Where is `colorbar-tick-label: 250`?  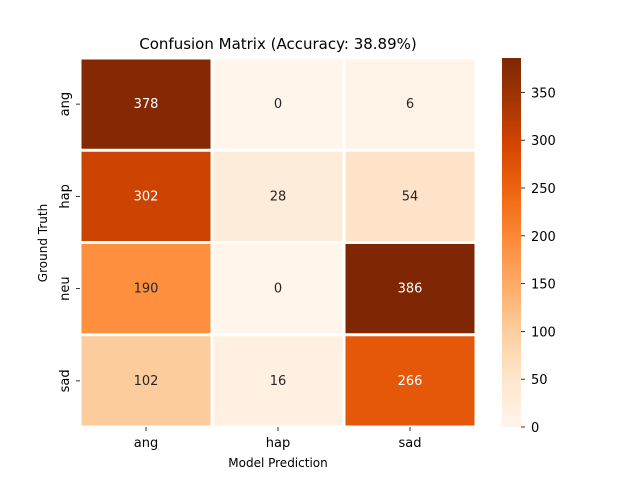 colorbar-tick-label: 250 is located at coordinates (543, 189).